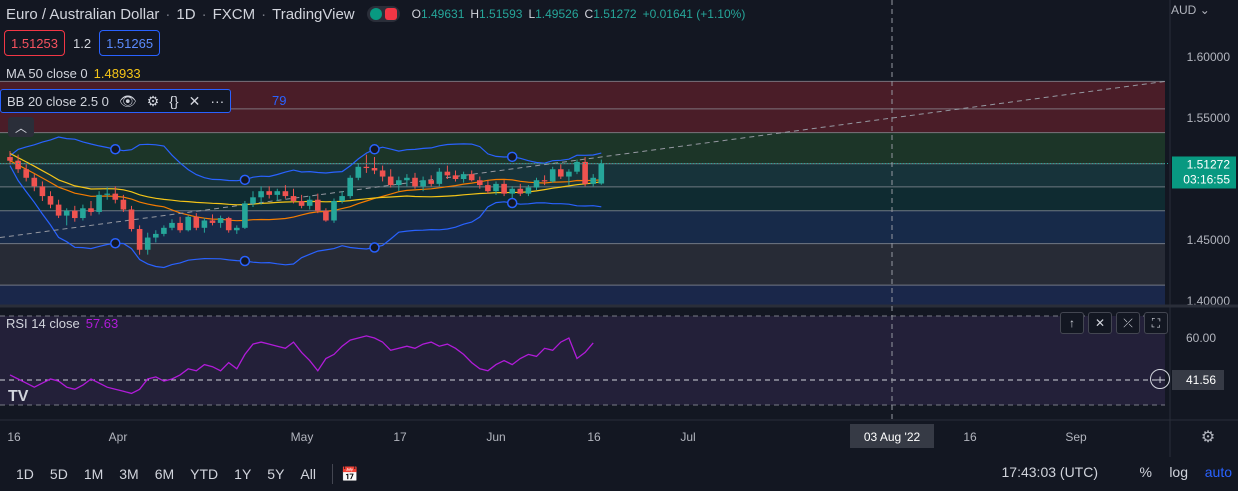 Image resolution: width=1238 pixels, height=491 pixels. Describe the element at coordinates (217, 101) in the screenshot. I see `more-icon: ···` at that location.